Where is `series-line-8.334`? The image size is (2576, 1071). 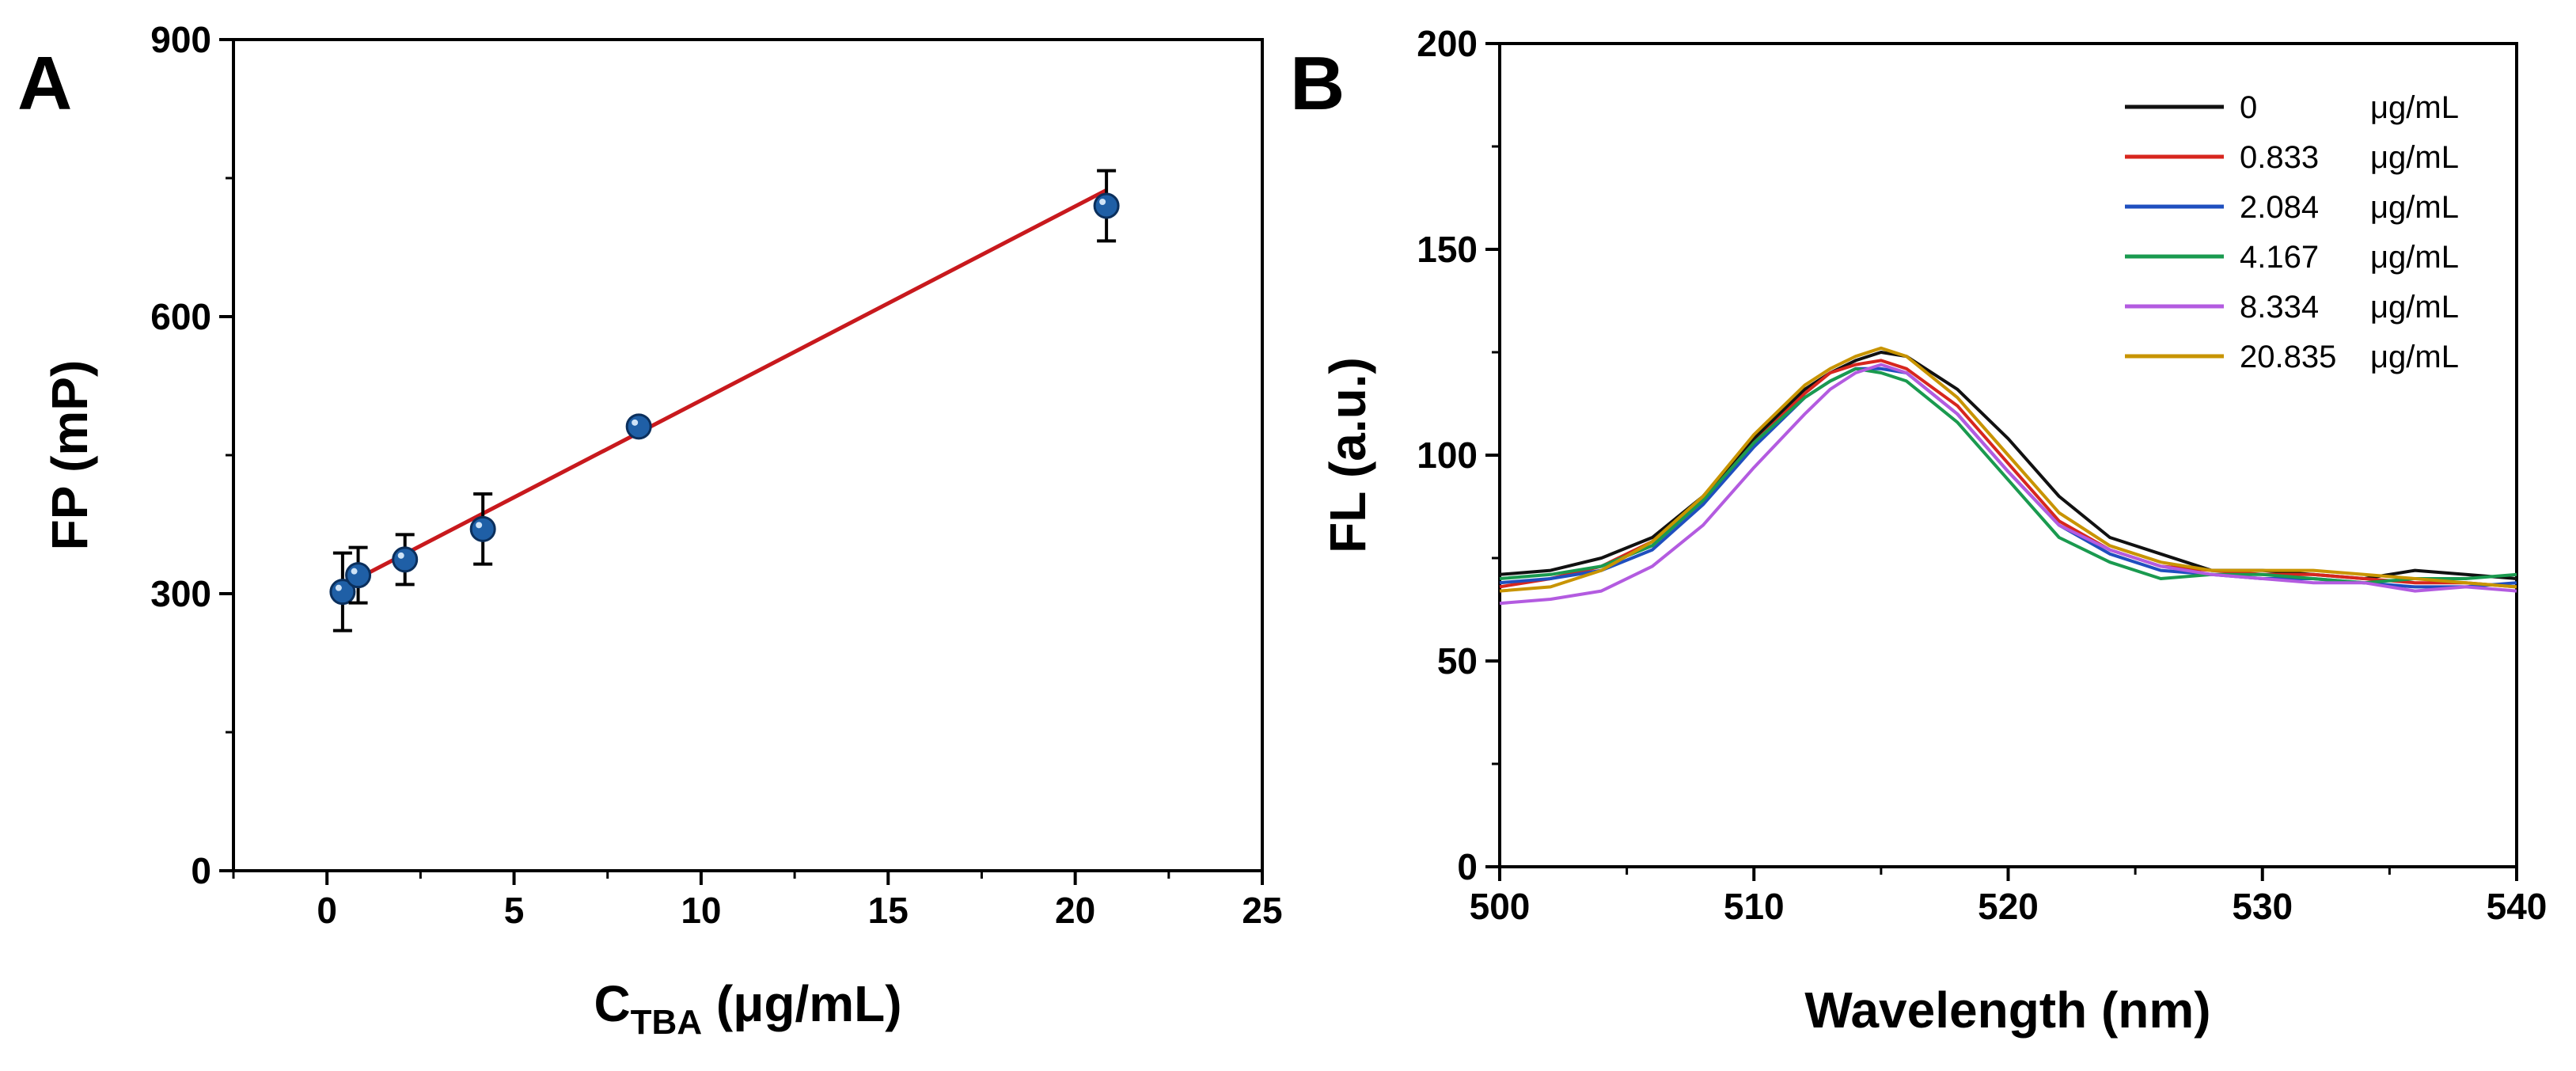 series-line-8.334 is located at coordinates (2008, 484).